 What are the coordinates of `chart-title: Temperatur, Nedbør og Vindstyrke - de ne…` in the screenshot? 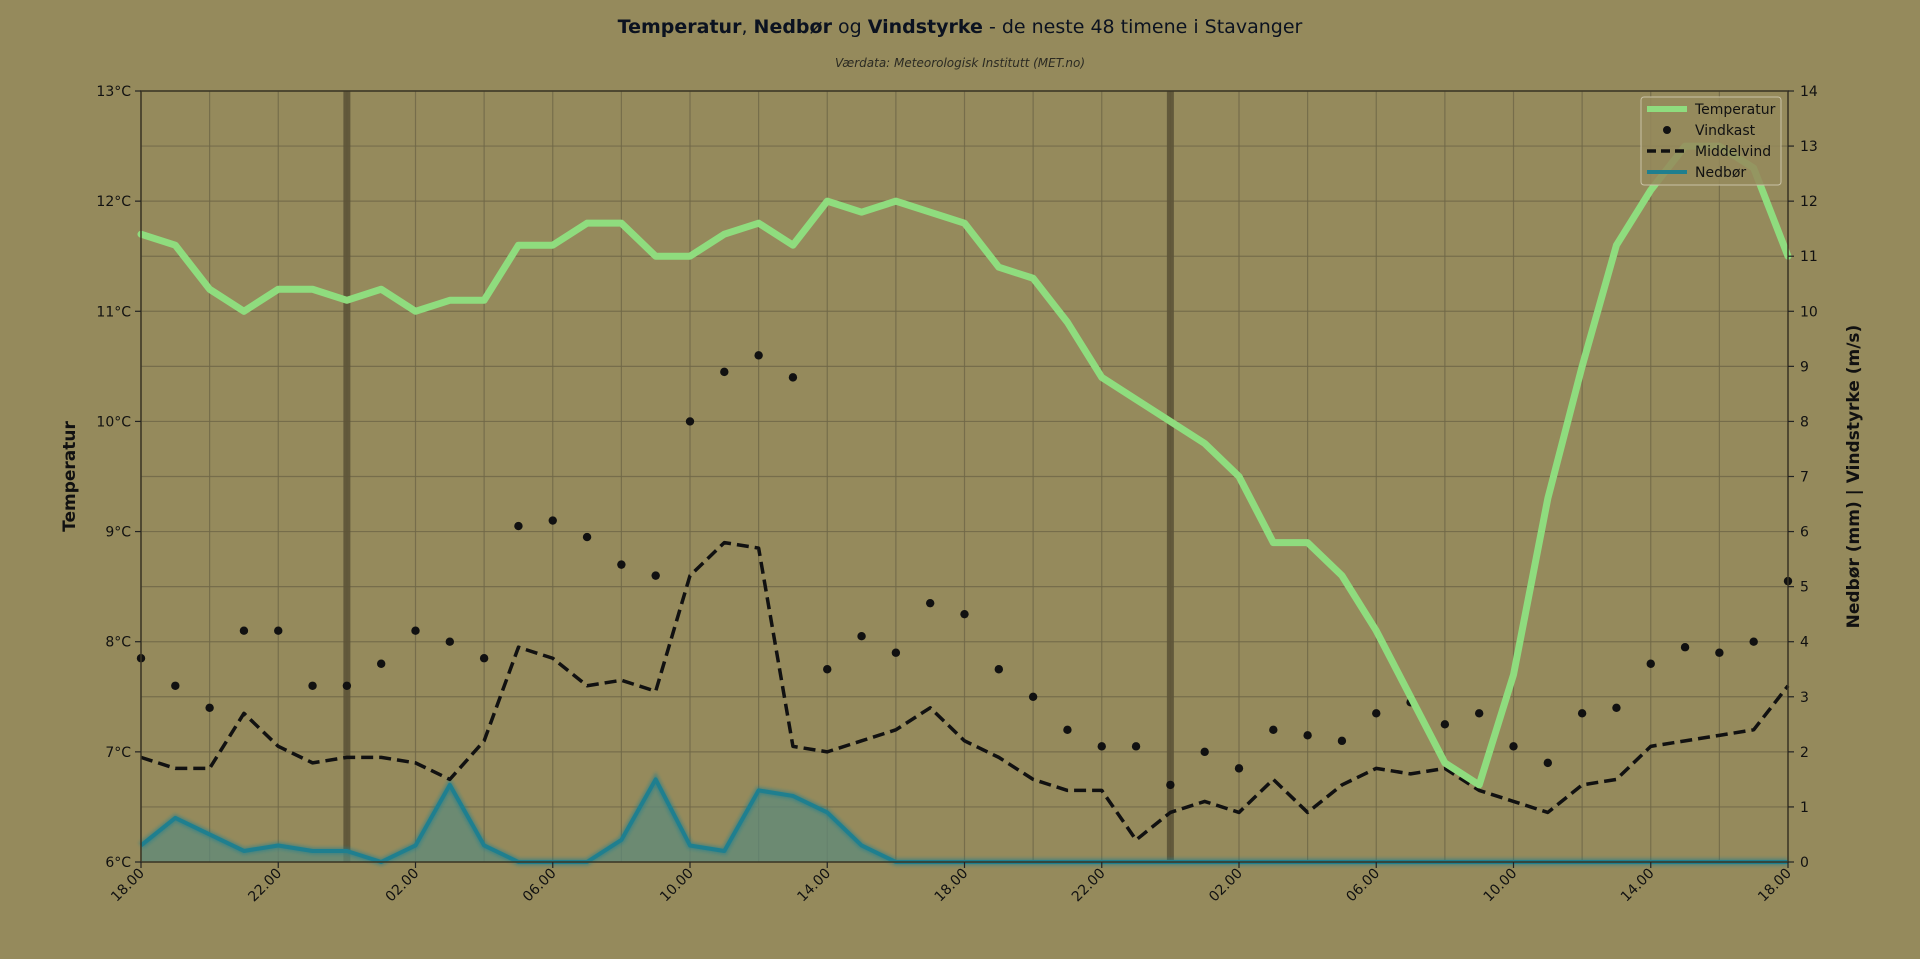 It's located at (960, 27).